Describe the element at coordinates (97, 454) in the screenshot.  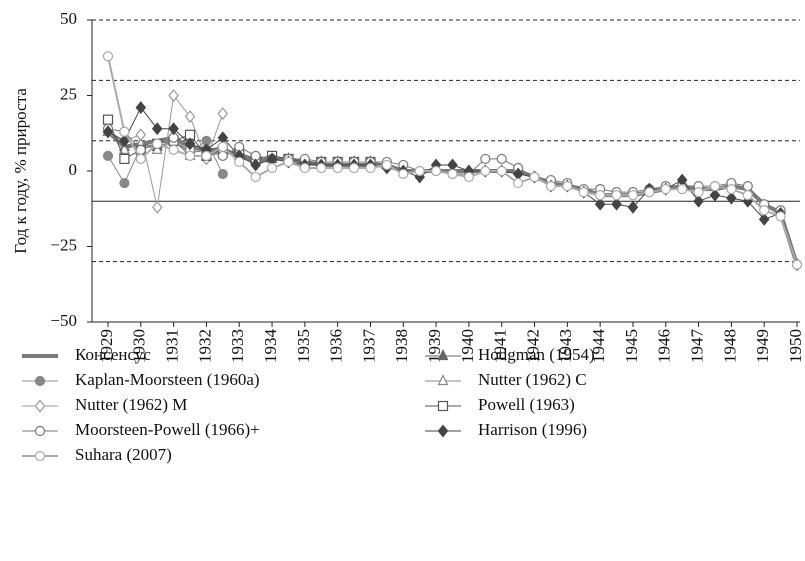
I see `legend-item: Suhara (2007)` at that location.